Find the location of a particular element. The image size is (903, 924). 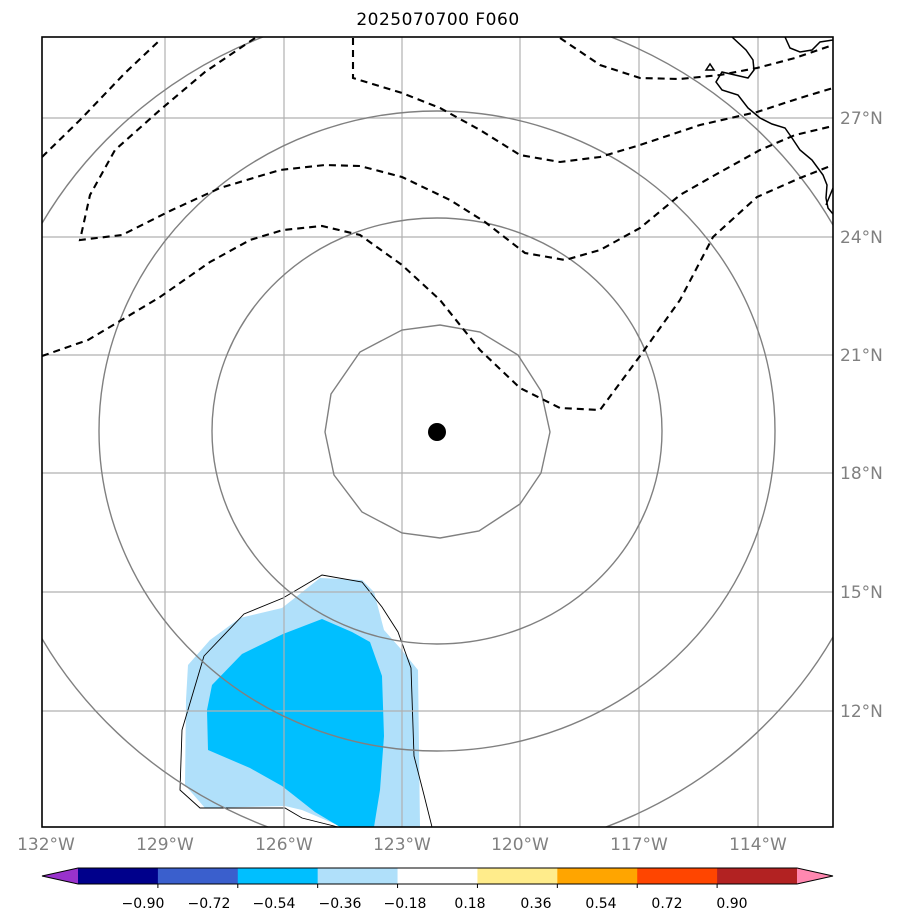

lon-tick-label: 120°W is located at coordinates (520, 845).